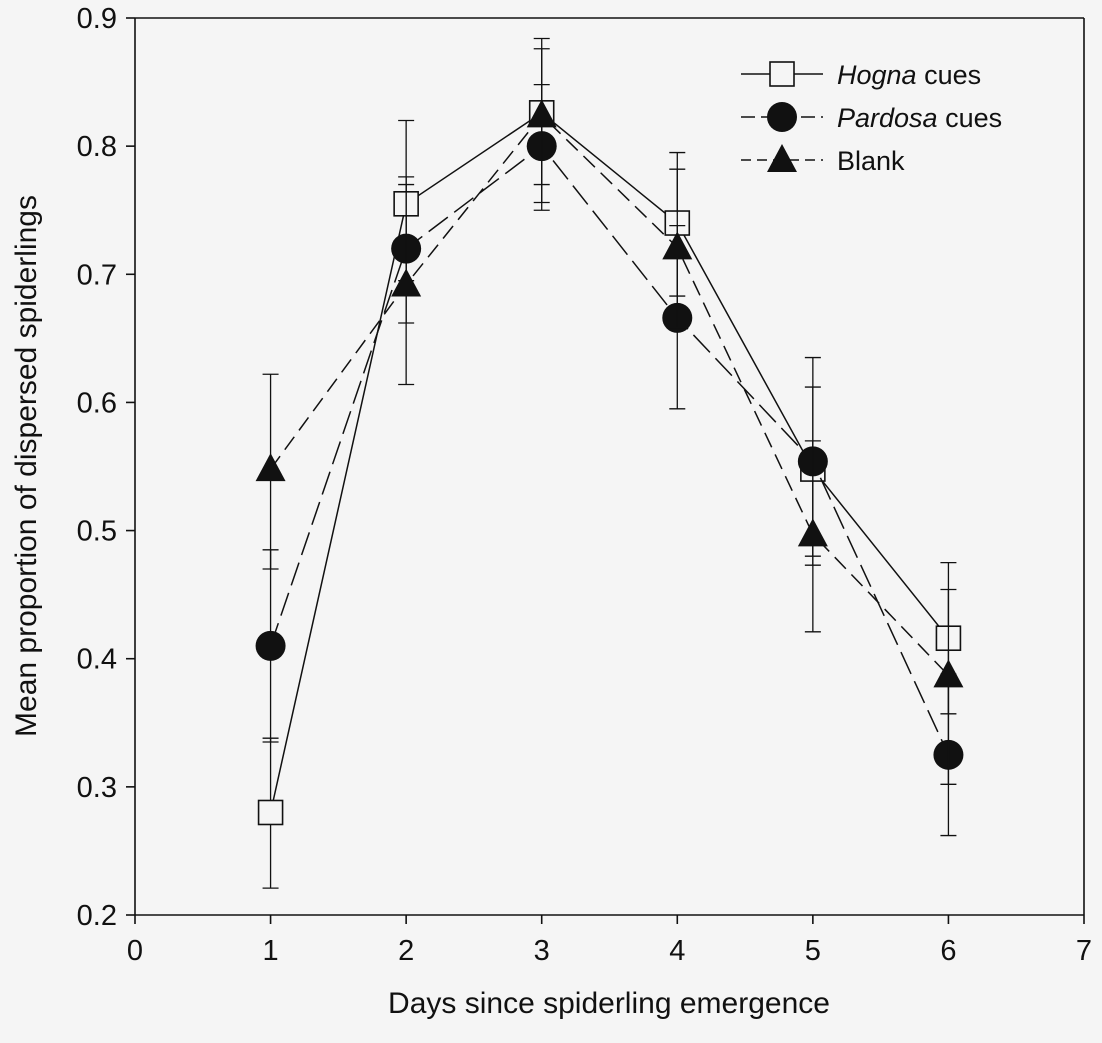  I want to click on y-tick-label: 0.9, so click(97, 19).